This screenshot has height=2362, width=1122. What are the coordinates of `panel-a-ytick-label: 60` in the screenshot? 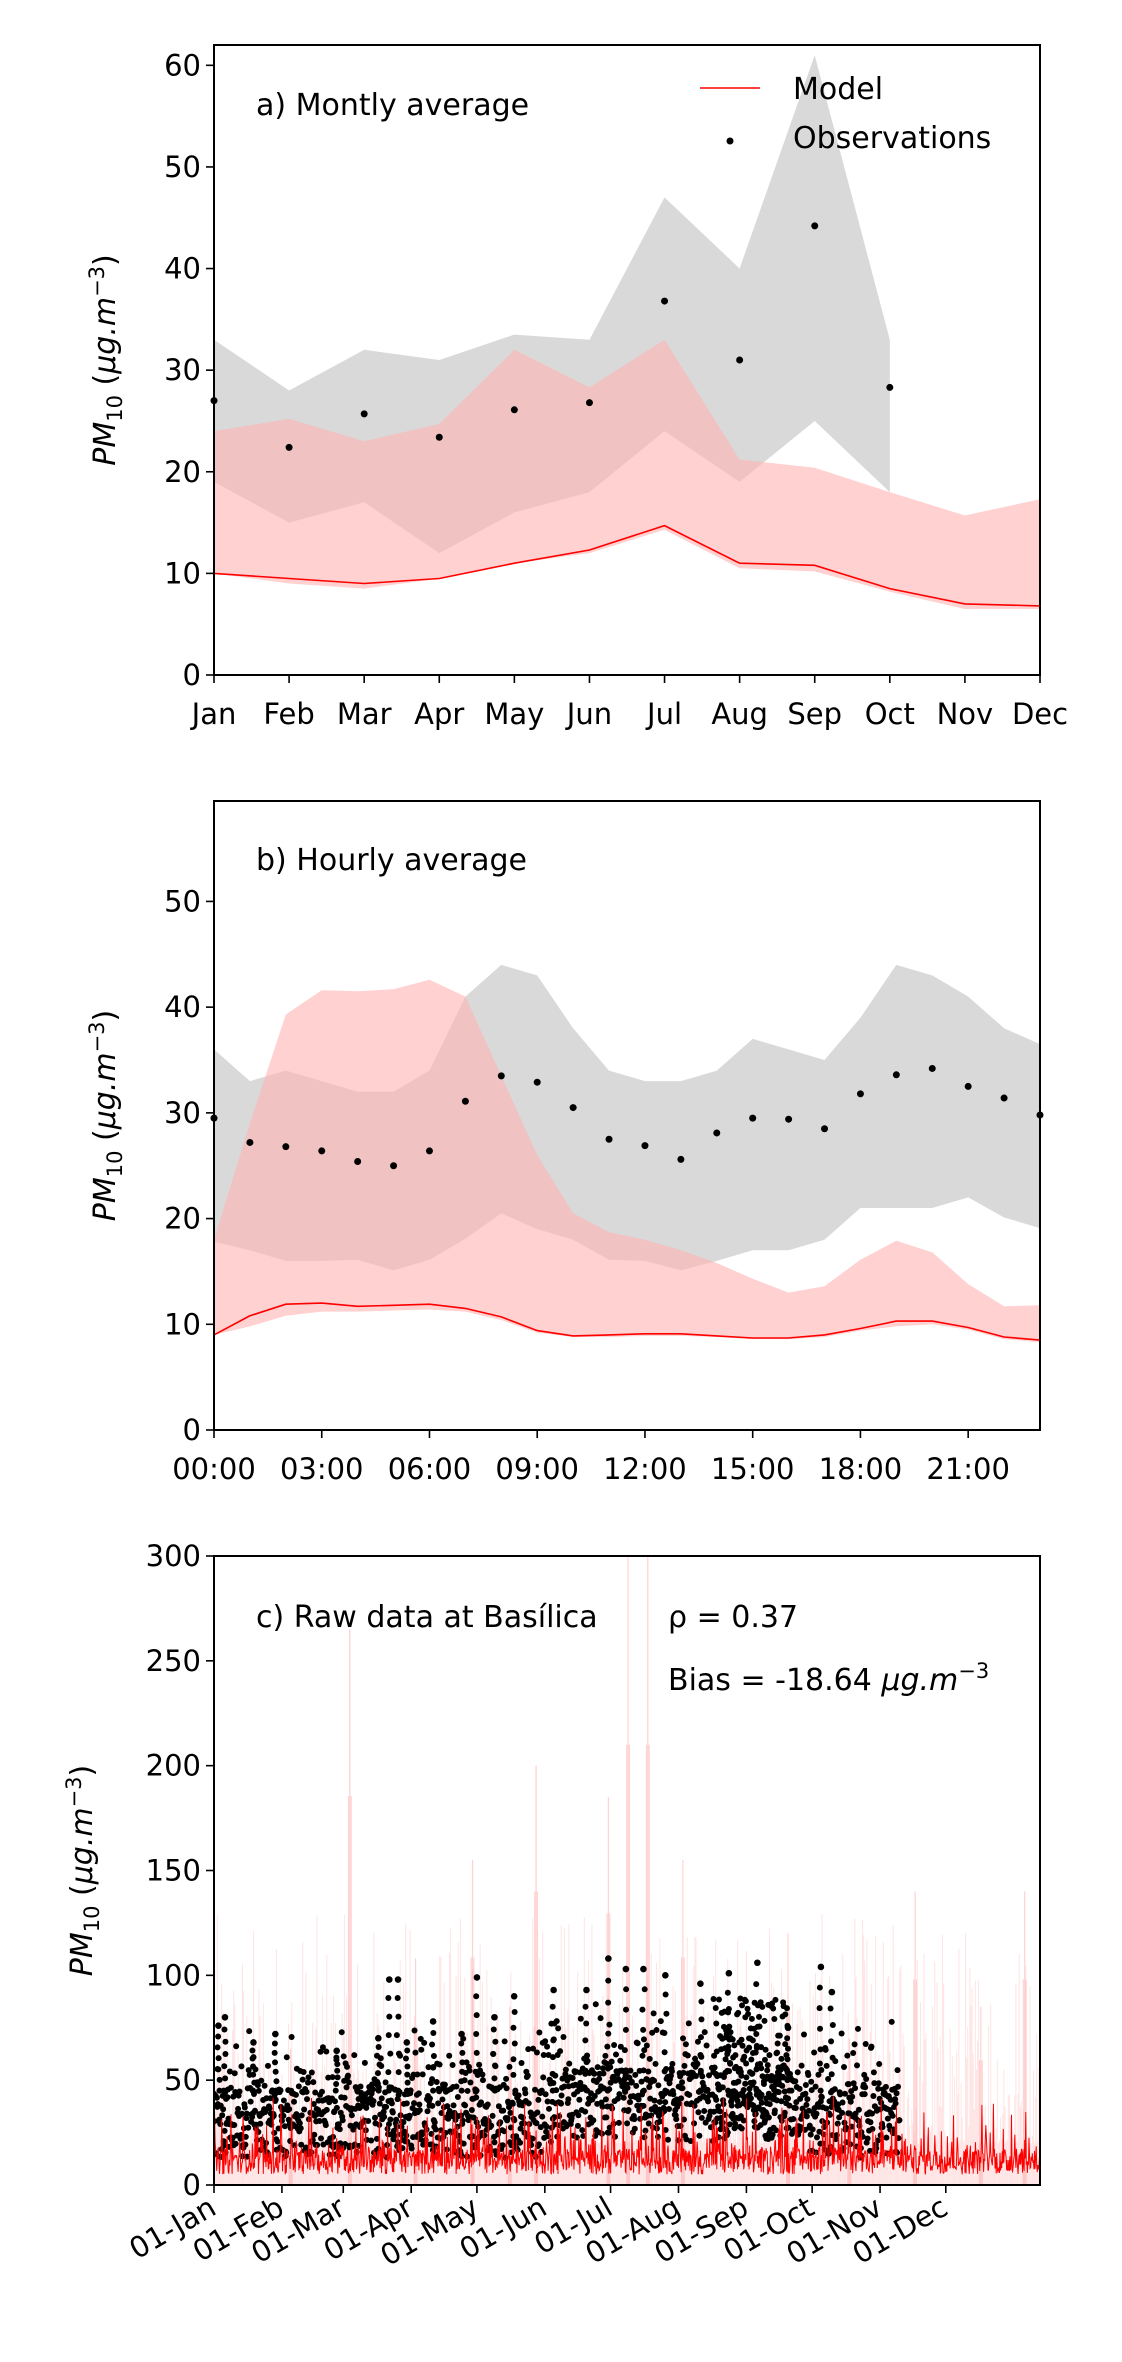 It's located at (182, 65).